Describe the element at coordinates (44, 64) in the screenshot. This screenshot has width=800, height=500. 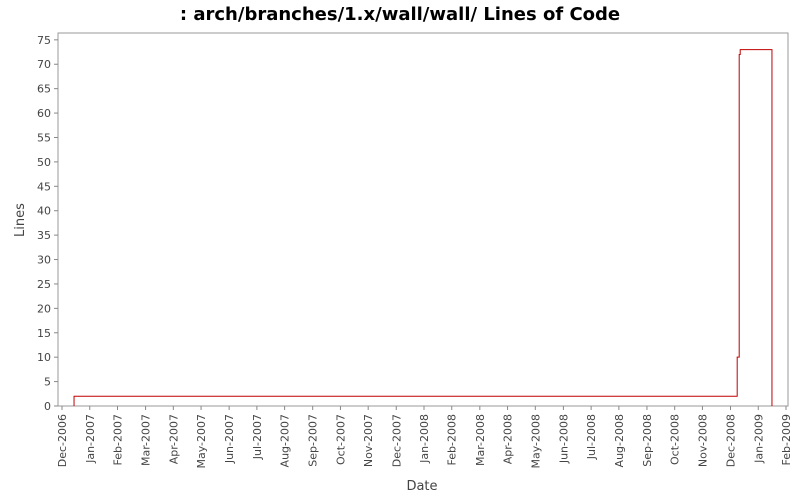
I see `y-tick-label: 70` at that location.